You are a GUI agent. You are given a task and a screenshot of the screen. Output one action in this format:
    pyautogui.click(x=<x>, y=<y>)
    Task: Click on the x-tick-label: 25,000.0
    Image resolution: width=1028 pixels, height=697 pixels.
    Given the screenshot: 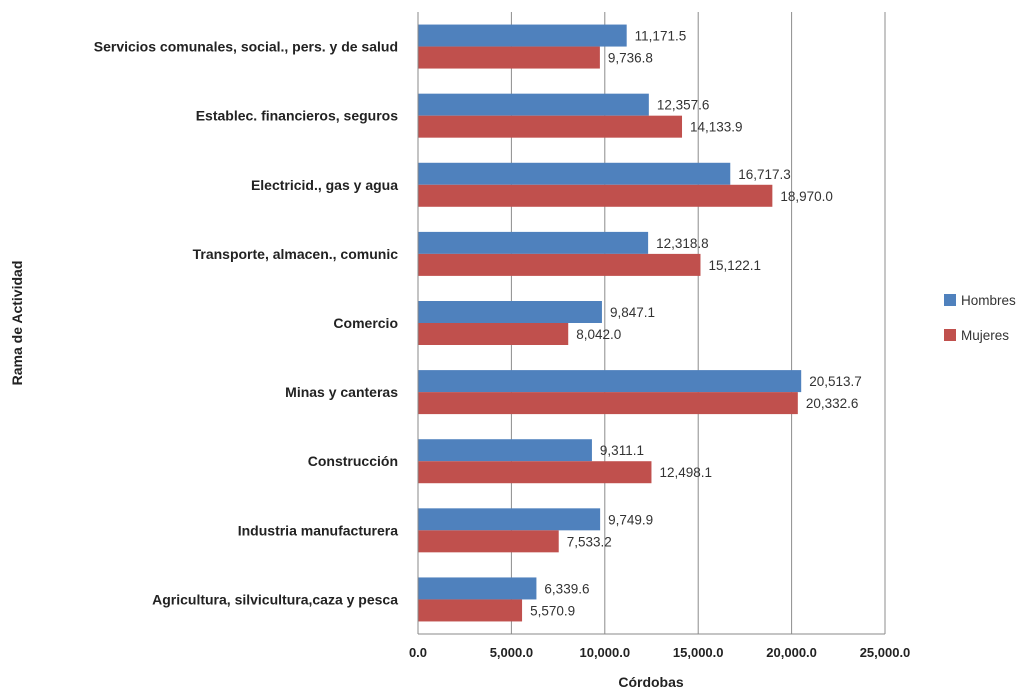 What is the action you would take?
    pyautogui.click(x=885, y=652)
    